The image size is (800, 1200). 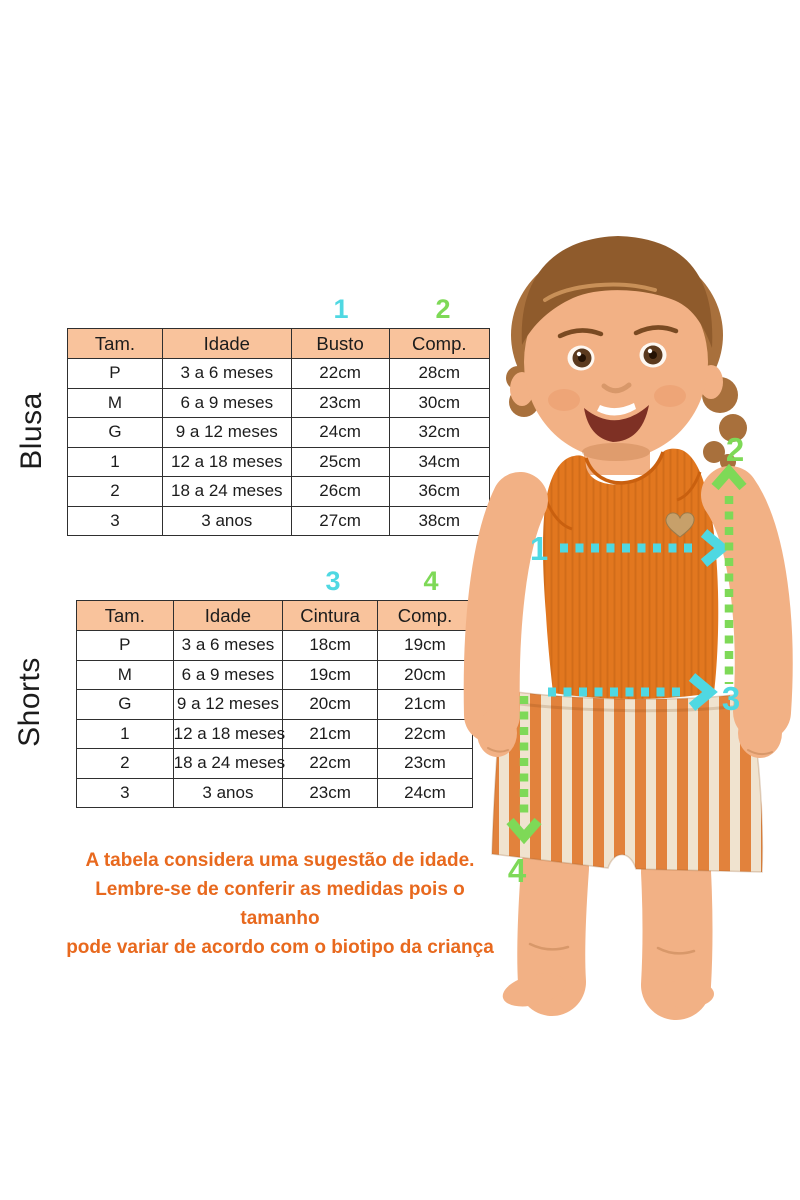 What do you see at coordinates (330, 615) in the screenshot?
I see `column-header: Cintura` at bounding box center [330, 615].